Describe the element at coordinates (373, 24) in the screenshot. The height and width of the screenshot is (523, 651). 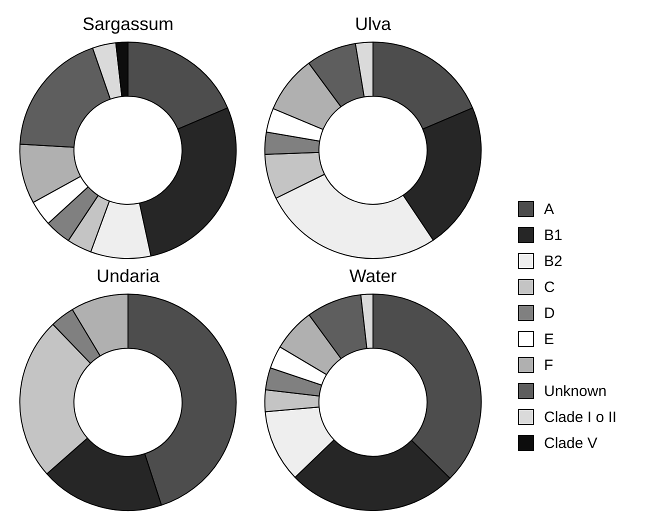
I see `chart-title: Ulva` at that location.